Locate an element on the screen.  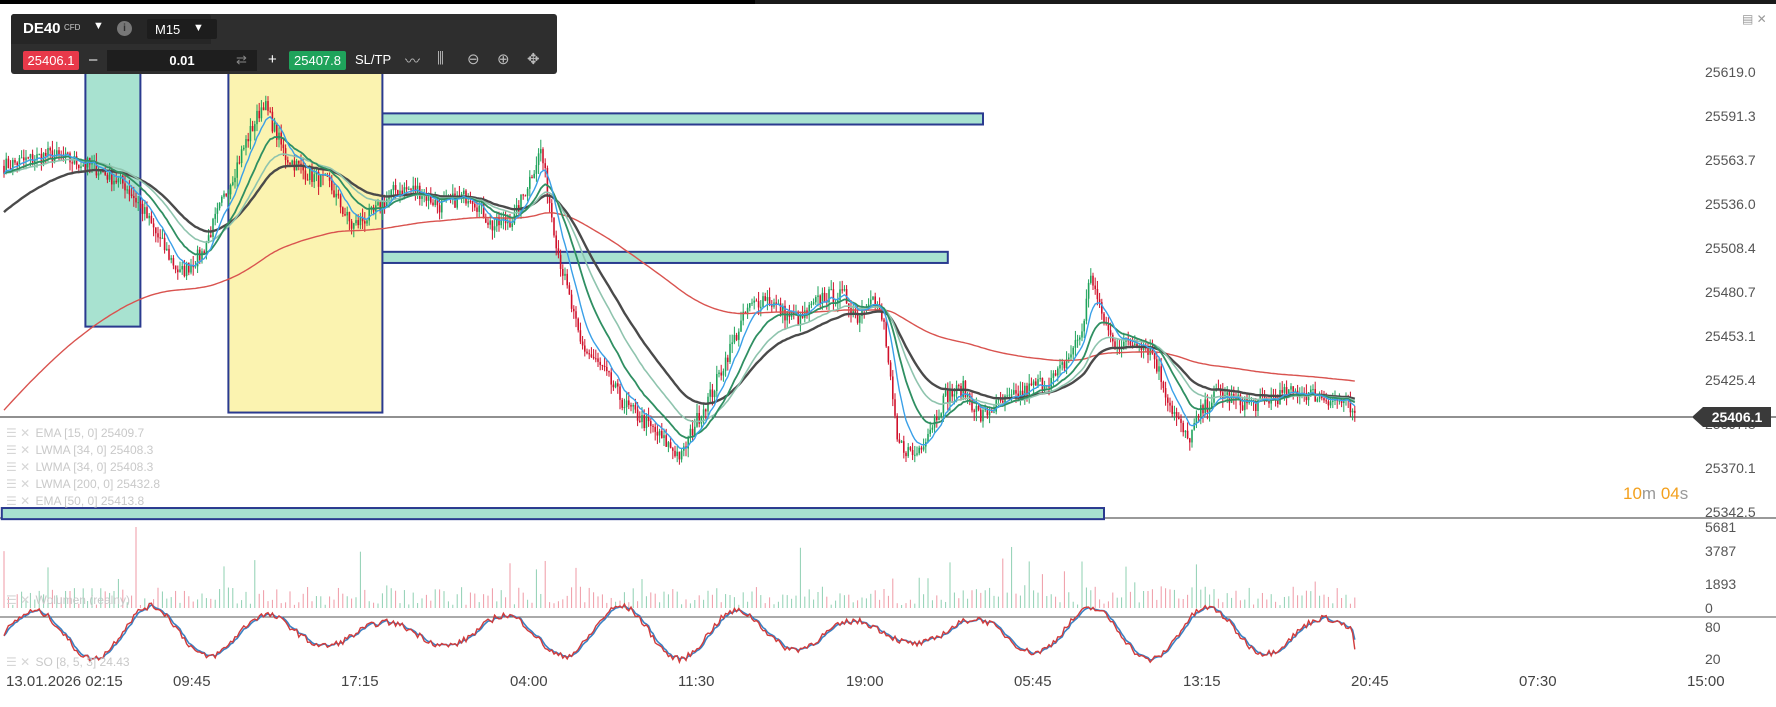
sltp-button: SL/TP is located at coordinates (373, 59).